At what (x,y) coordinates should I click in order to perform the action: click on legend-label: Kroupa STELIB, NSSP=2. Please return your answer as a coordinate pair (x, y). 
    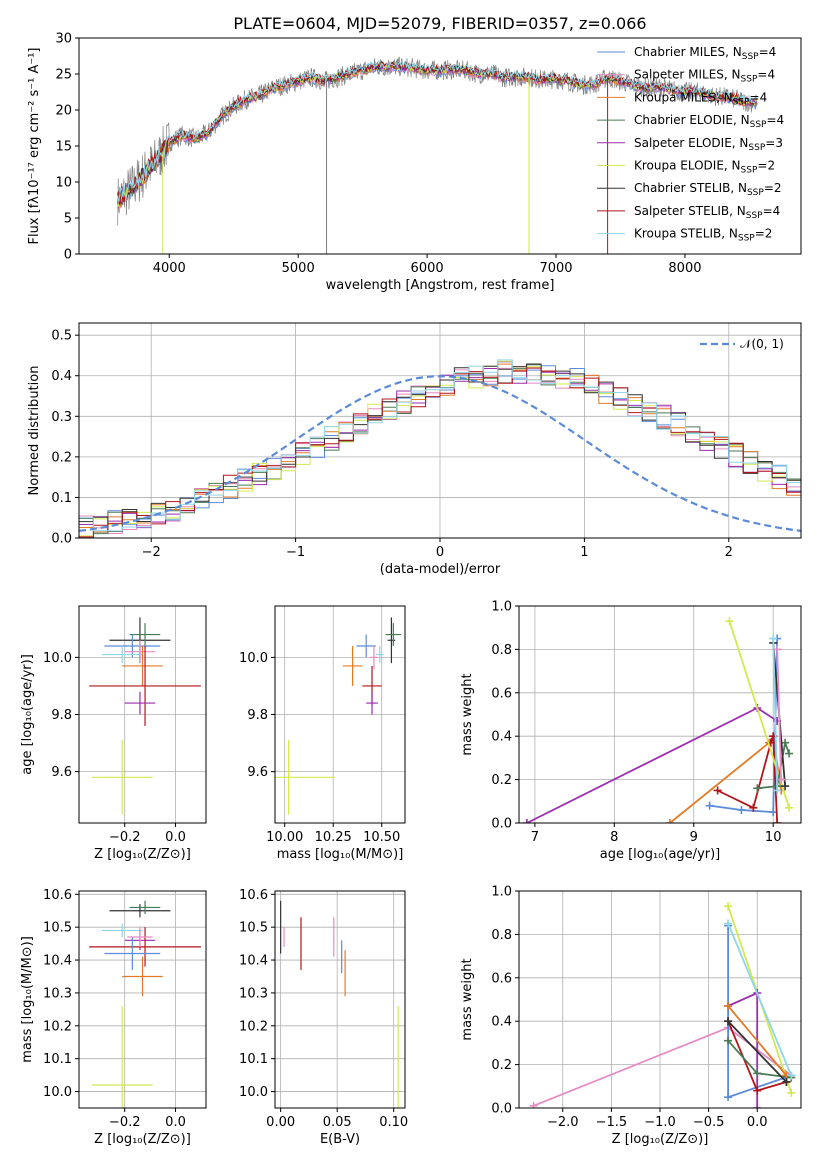
    Looking at the image, I should click on (703, 235).